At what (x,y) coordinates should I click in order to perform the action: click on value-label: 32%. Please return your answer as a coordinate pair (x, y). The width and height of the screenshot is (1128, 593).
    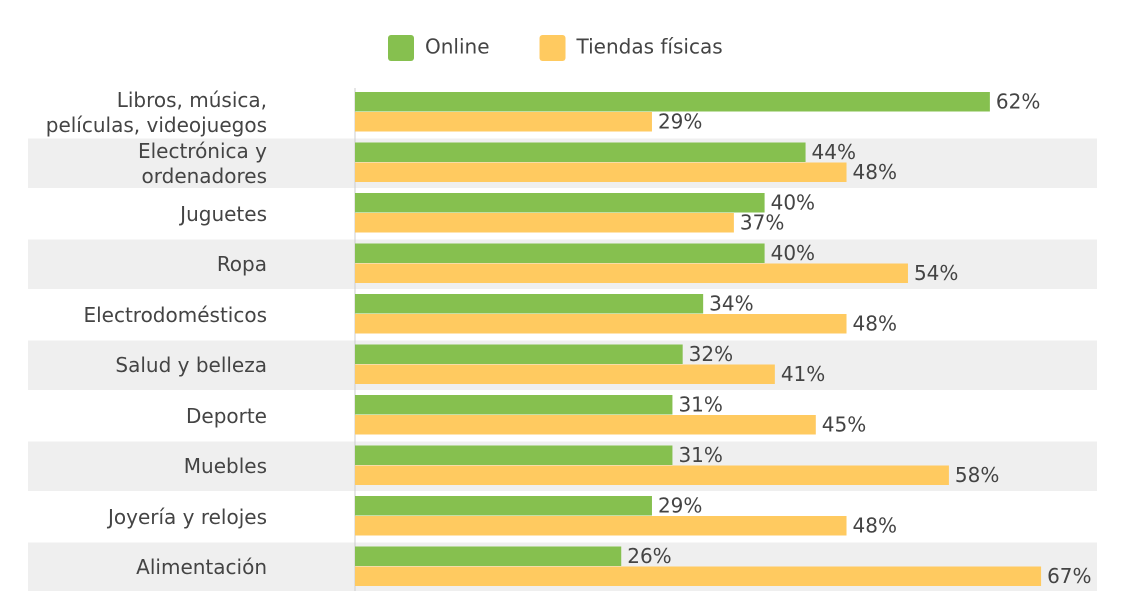
    Looking at the image, I should click on (711, 354).